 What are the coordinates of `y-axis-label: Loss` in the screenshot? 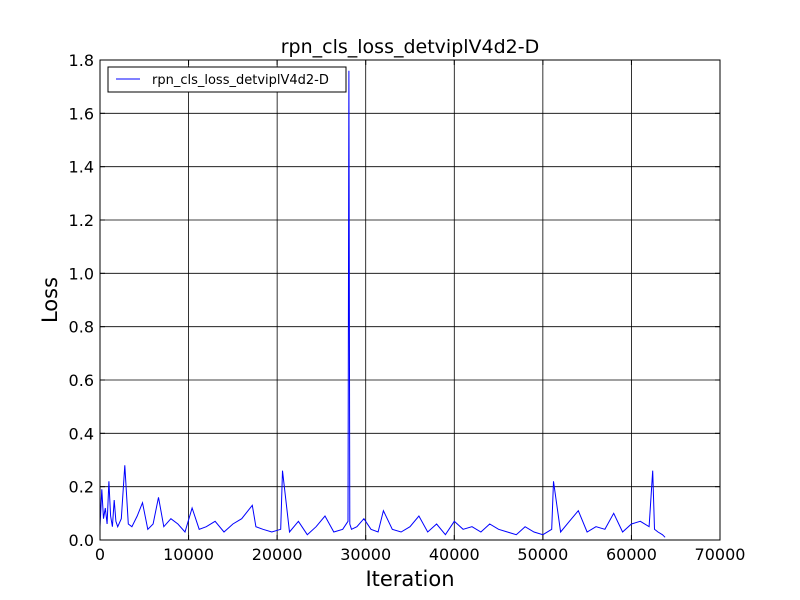 It's located at (50, 300).